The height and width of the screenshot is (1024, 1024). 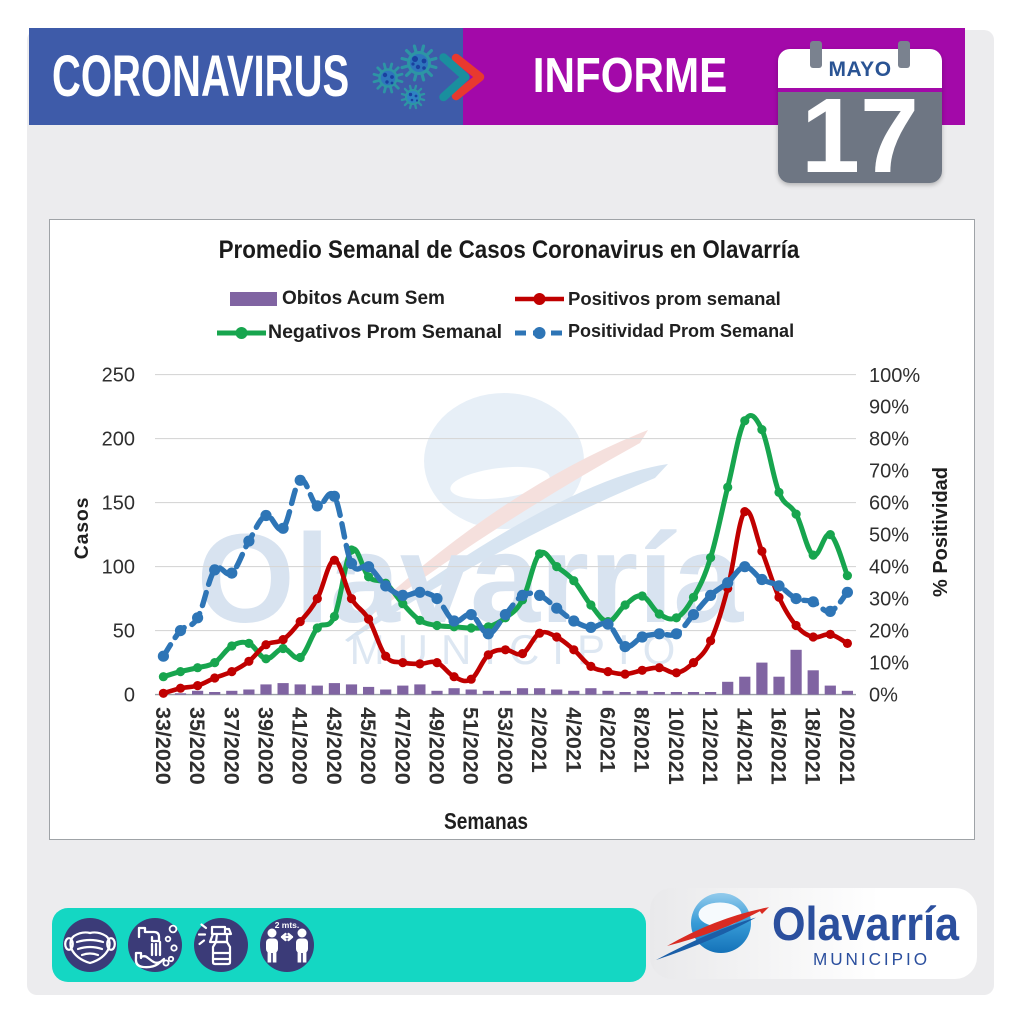 I want to click on svg-text: 100, so click(x=118, y=568).